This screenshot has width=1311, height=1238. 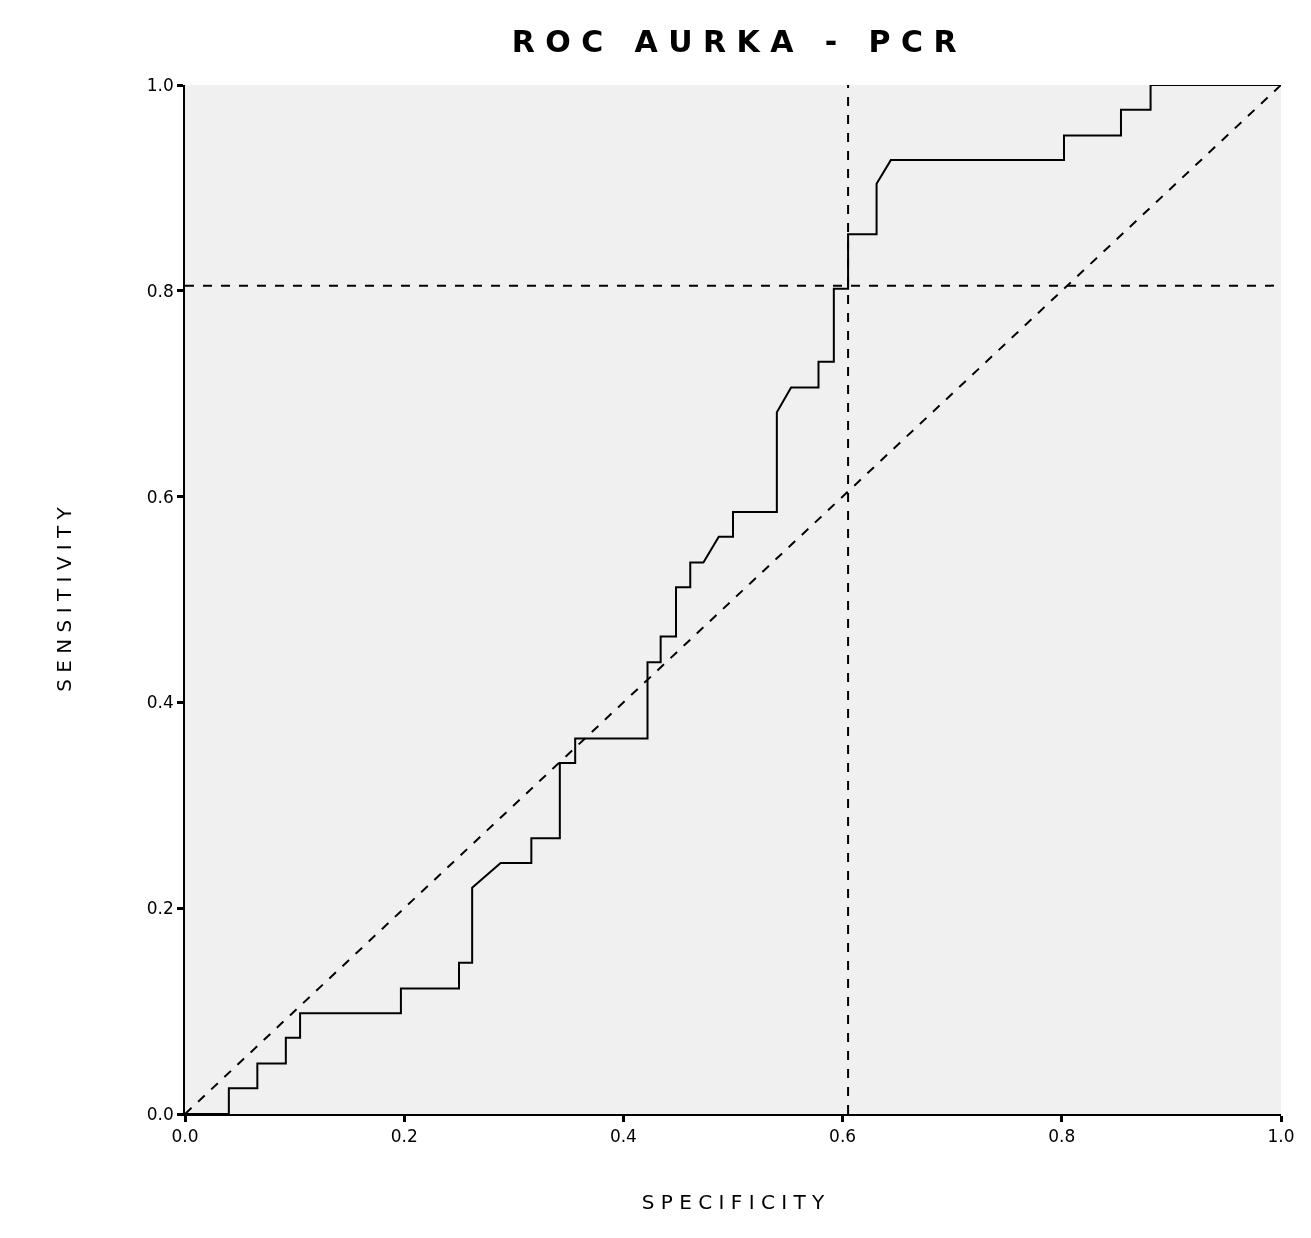 I want to click on y-tick-label: 0.8, so click(x=160, y=290).